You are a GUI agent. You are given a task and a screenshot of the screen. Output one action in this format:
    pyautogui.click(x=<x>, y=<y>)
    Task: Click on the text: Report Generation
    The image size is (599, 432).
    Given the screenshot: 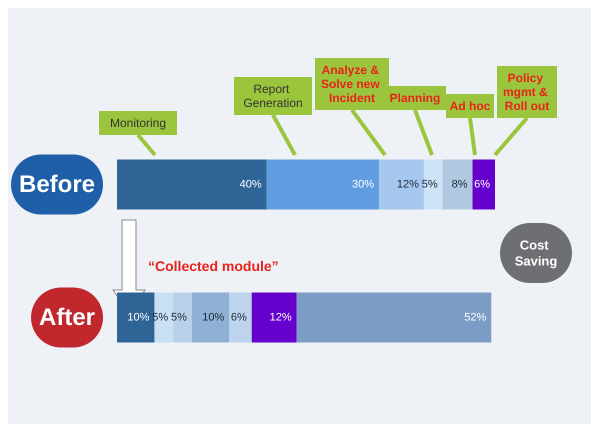 What is the action you would take?
    pyautogui.click(x=273, y=96)
    